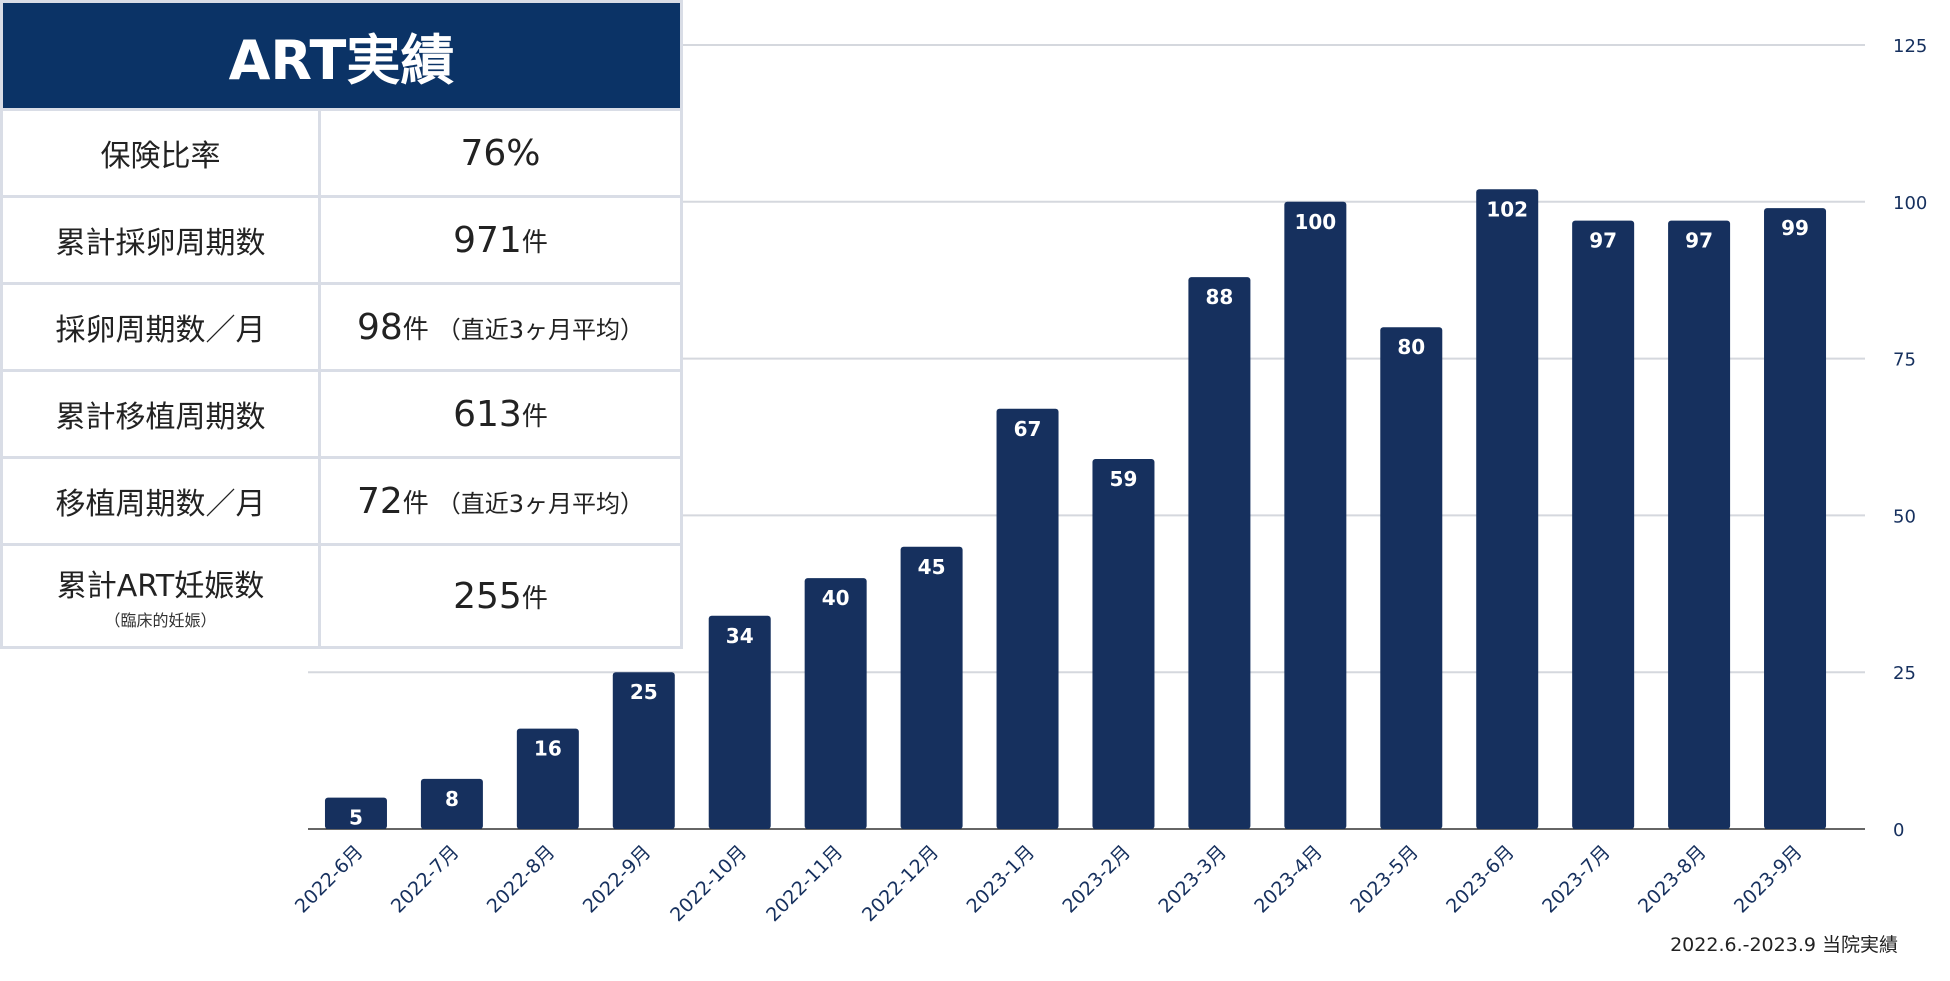  What do you see at coordinates (1507, 209) in the screenshot?
I see `bar-value-label: 102` at bounding box center [1507, 209].